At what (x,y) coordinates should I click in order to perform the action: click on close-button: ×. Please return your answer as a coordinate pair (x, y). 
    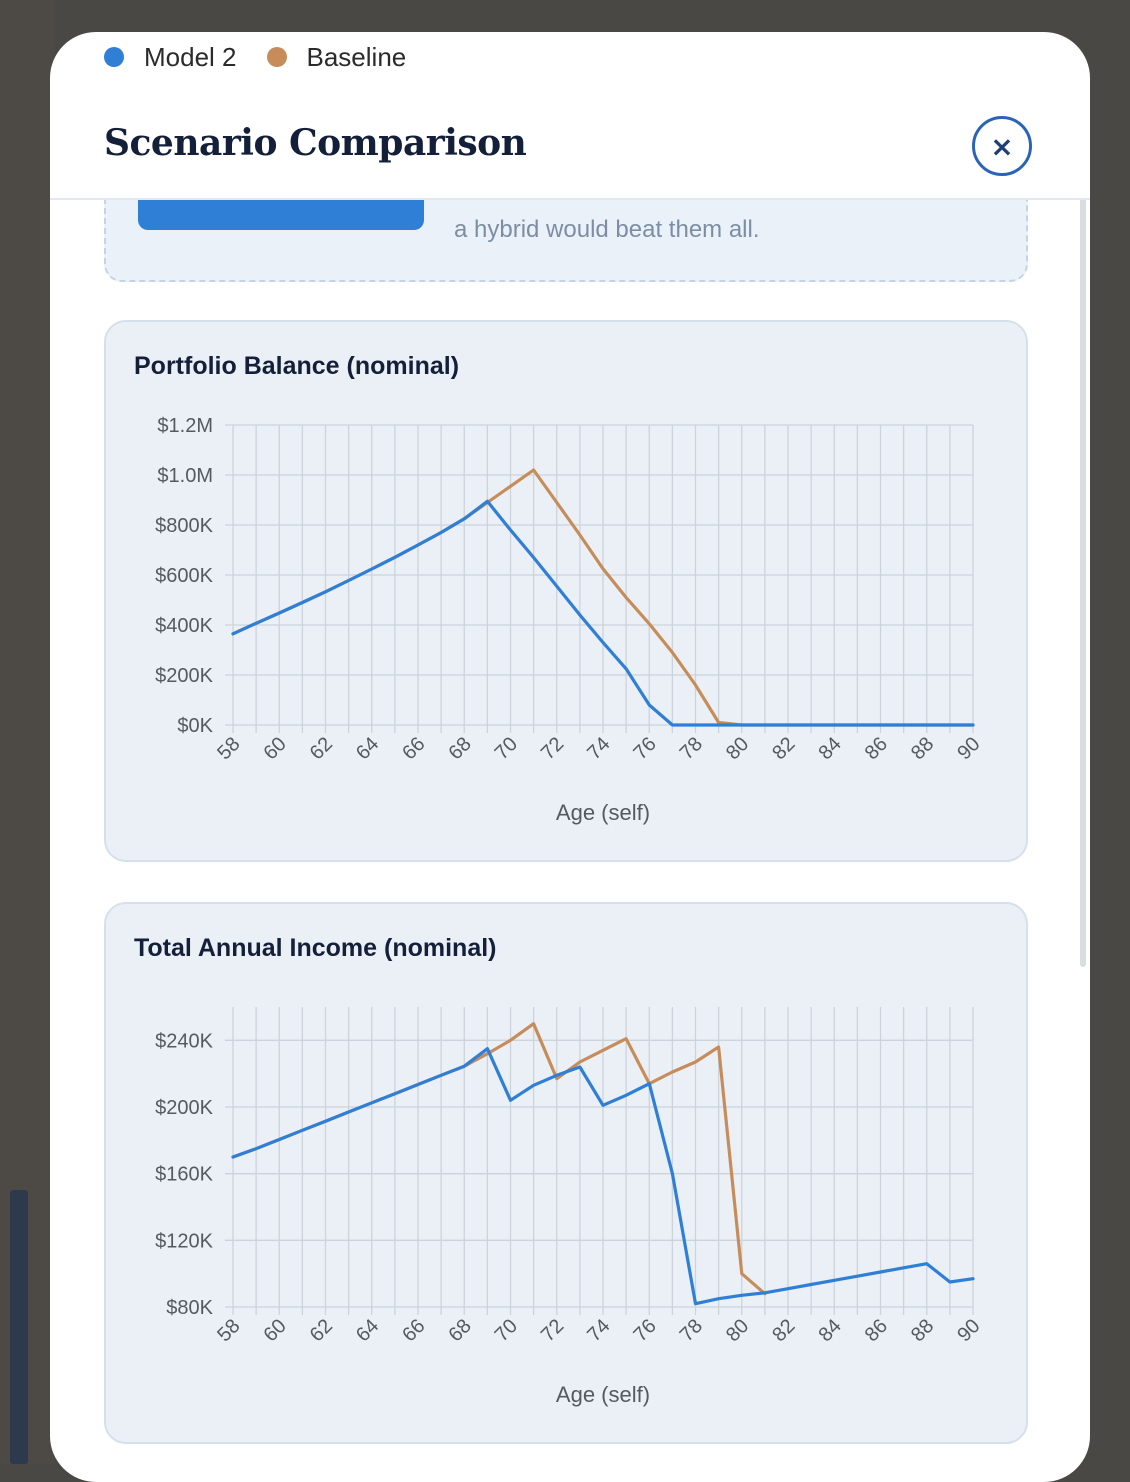
    Looking at the image, I should click on (1002, 146).